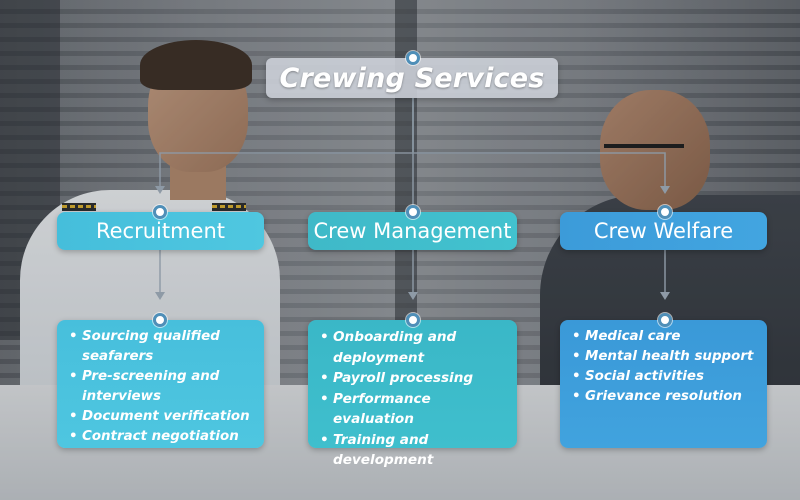 The height and width of the screenshot is (500, 800). Describe the element at coordinates (663, 231) in the screenshot. I see `category-label: Crew Welfare` at that location.